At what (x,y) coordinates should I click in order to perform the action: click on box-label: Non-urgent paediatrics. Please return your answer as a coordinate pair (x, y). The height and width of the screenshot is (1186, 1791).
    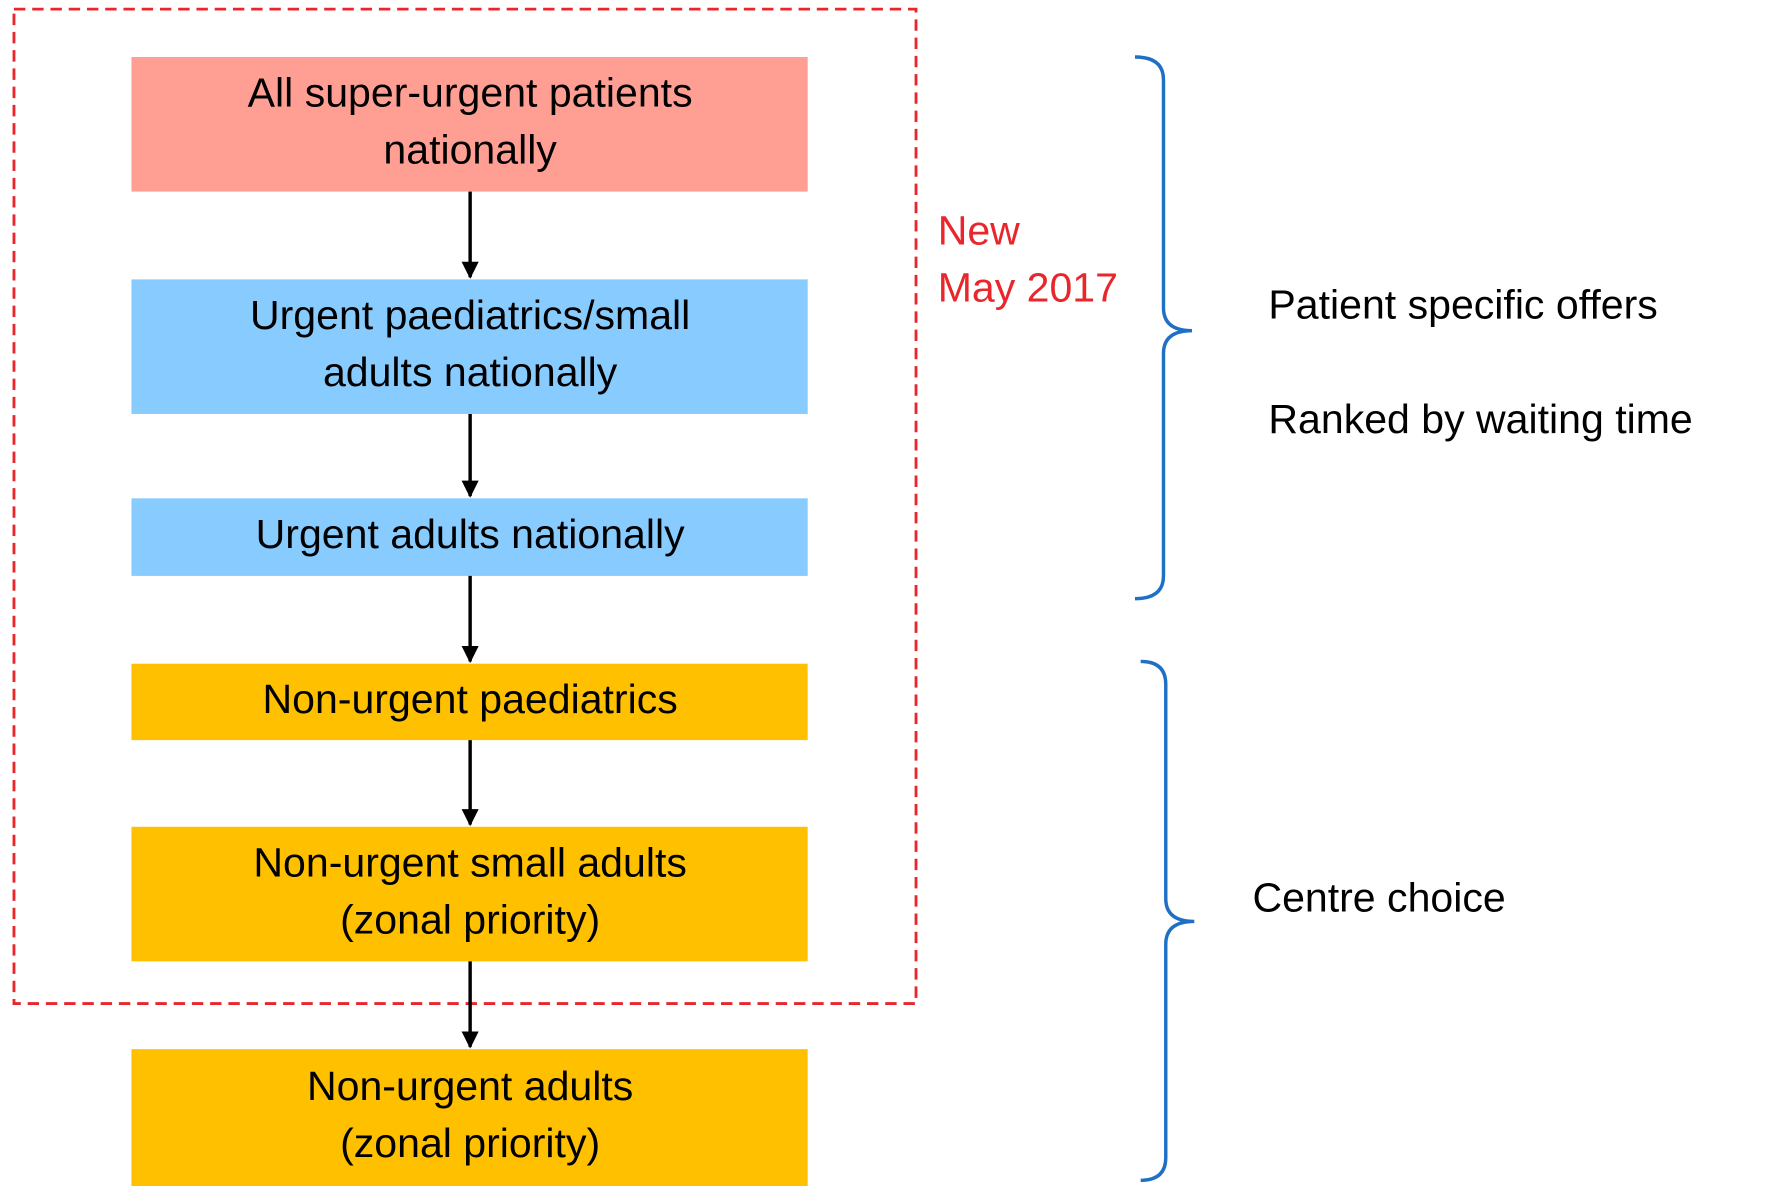
    Looking at the image, I should click on (470, 699).